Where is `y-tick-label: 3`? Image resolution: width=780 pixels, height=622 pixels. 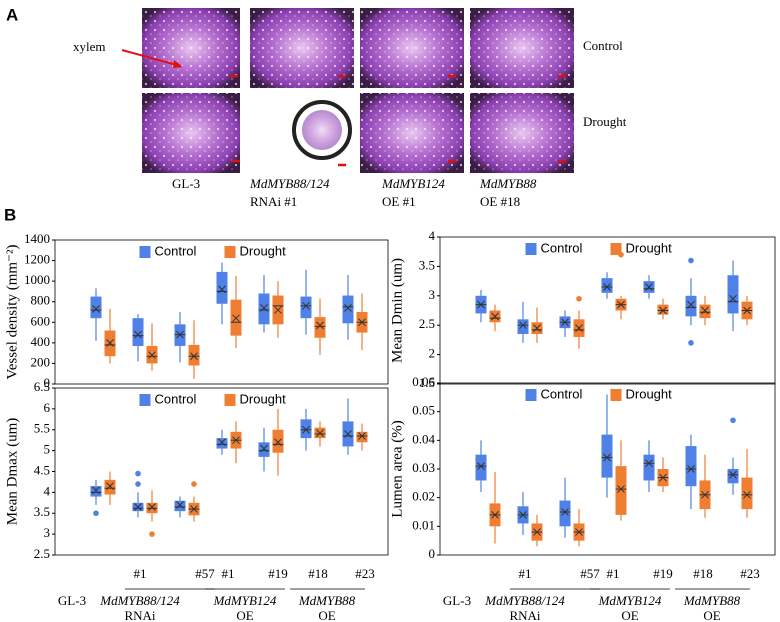 y-tick-label: 3 is located at coordinates (432, 294).